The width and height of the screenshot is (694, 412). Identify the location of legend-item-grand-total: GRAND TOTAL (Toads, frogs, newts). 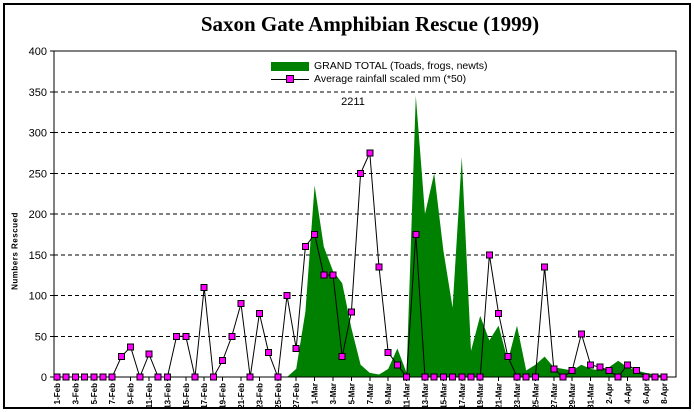
(379, 66).